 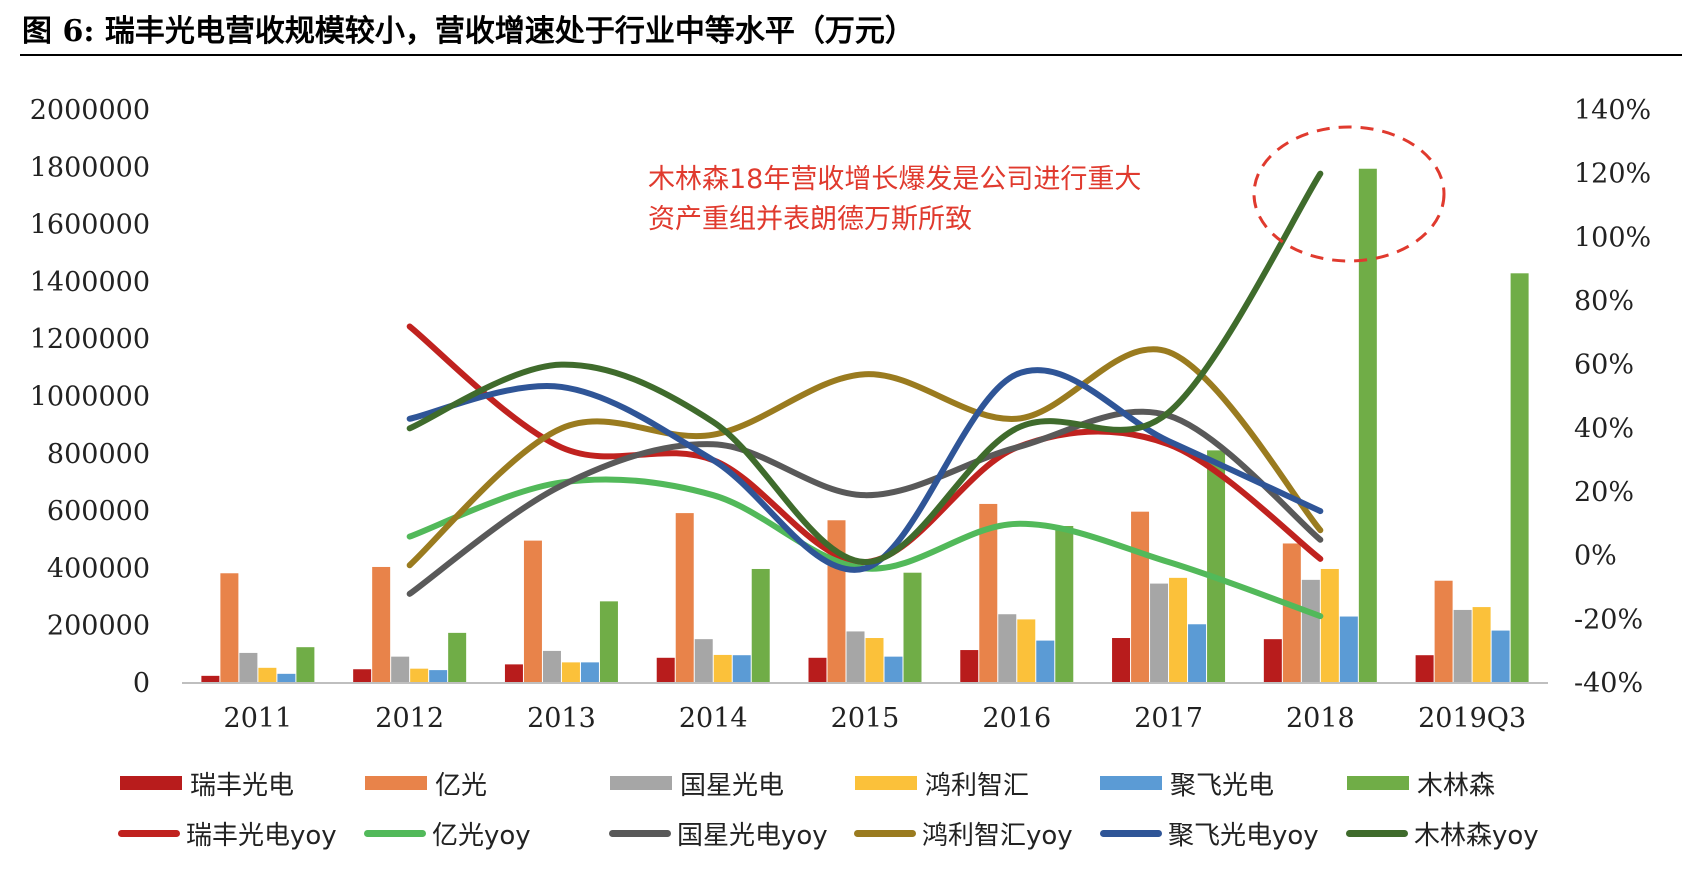 I want to click on y-left-tick-label: 400000, so click(x=98, y=568).